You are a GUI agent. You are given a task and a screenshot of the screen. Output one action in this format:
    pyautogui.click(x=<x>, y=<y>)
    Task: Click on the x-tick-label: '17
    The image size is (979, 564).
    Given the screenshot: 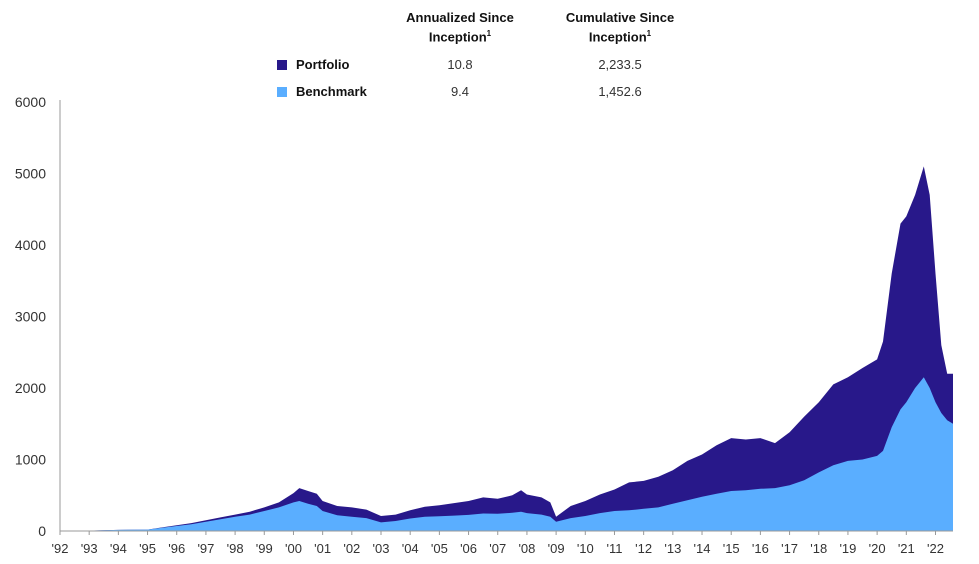 What is the action you would take?
    pyautogui.click(x=789, y=548)
    